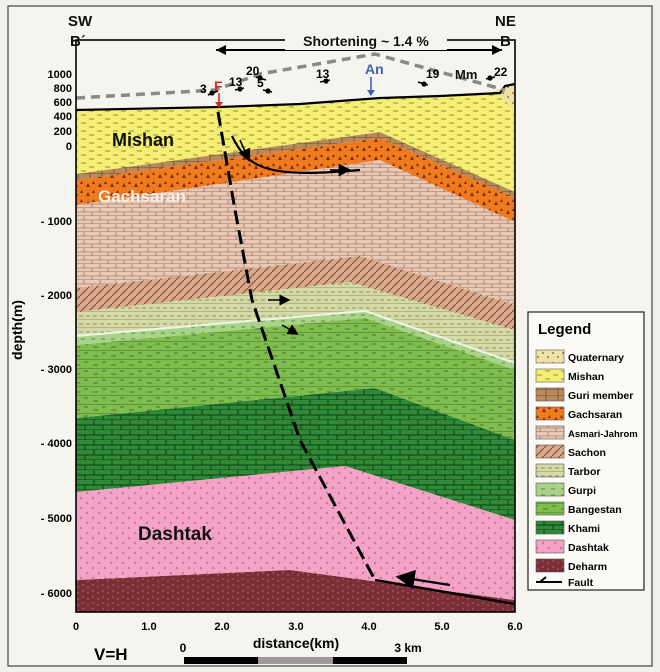  What do you see at coordinates (63, 89) in the screenshot?
I see `elev-tick: 800` at bounding box center [63, 89].